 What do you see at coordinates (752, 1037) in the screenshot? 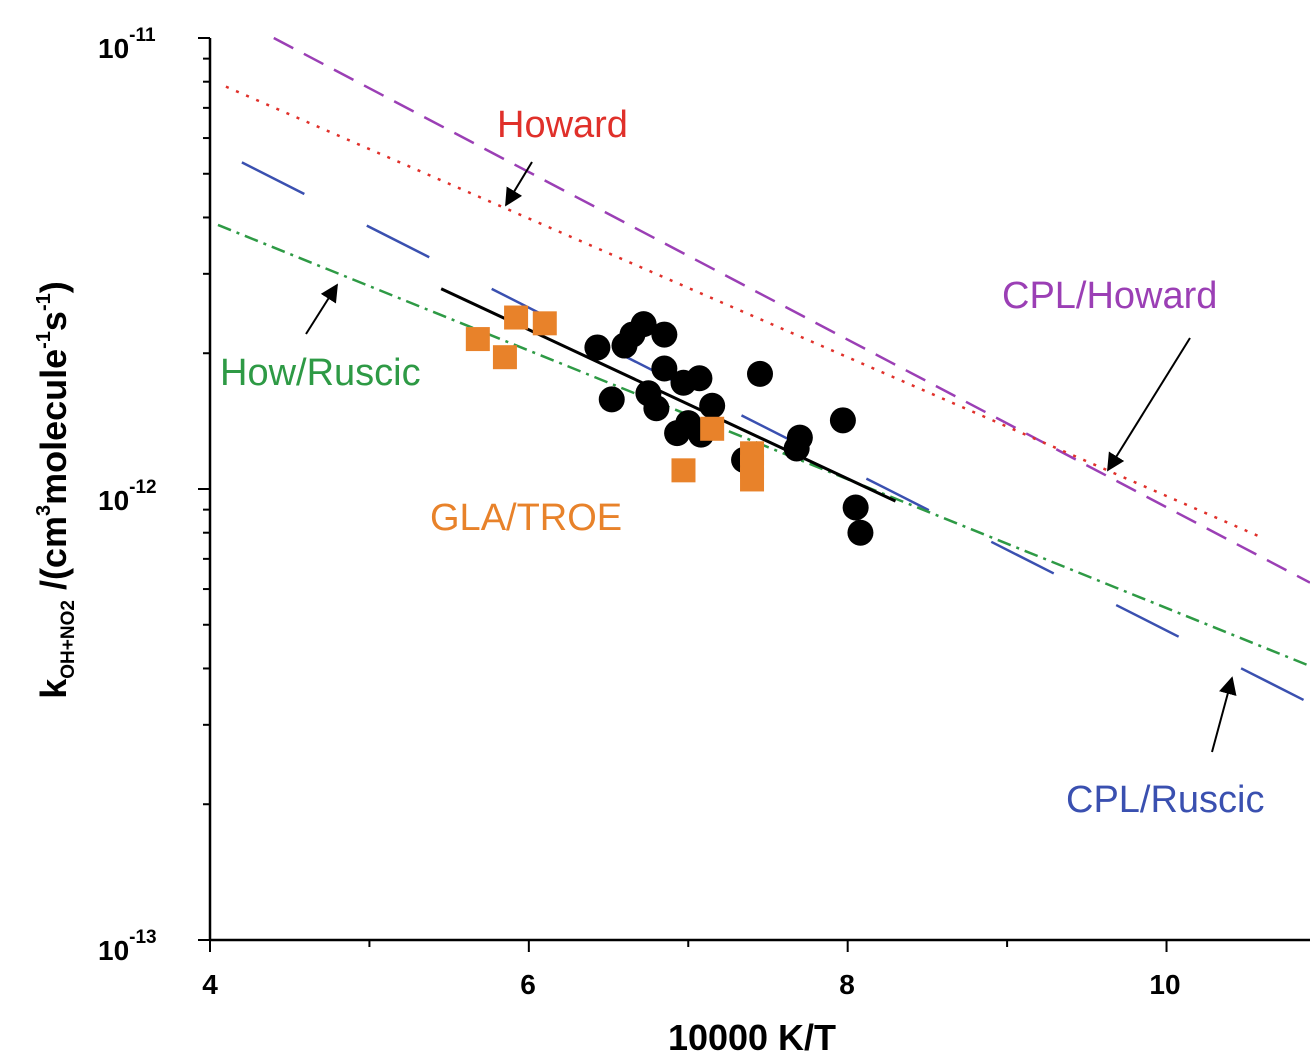
I see `x-axis-title: 10000 K/T` at bounding box center [752, 1037].